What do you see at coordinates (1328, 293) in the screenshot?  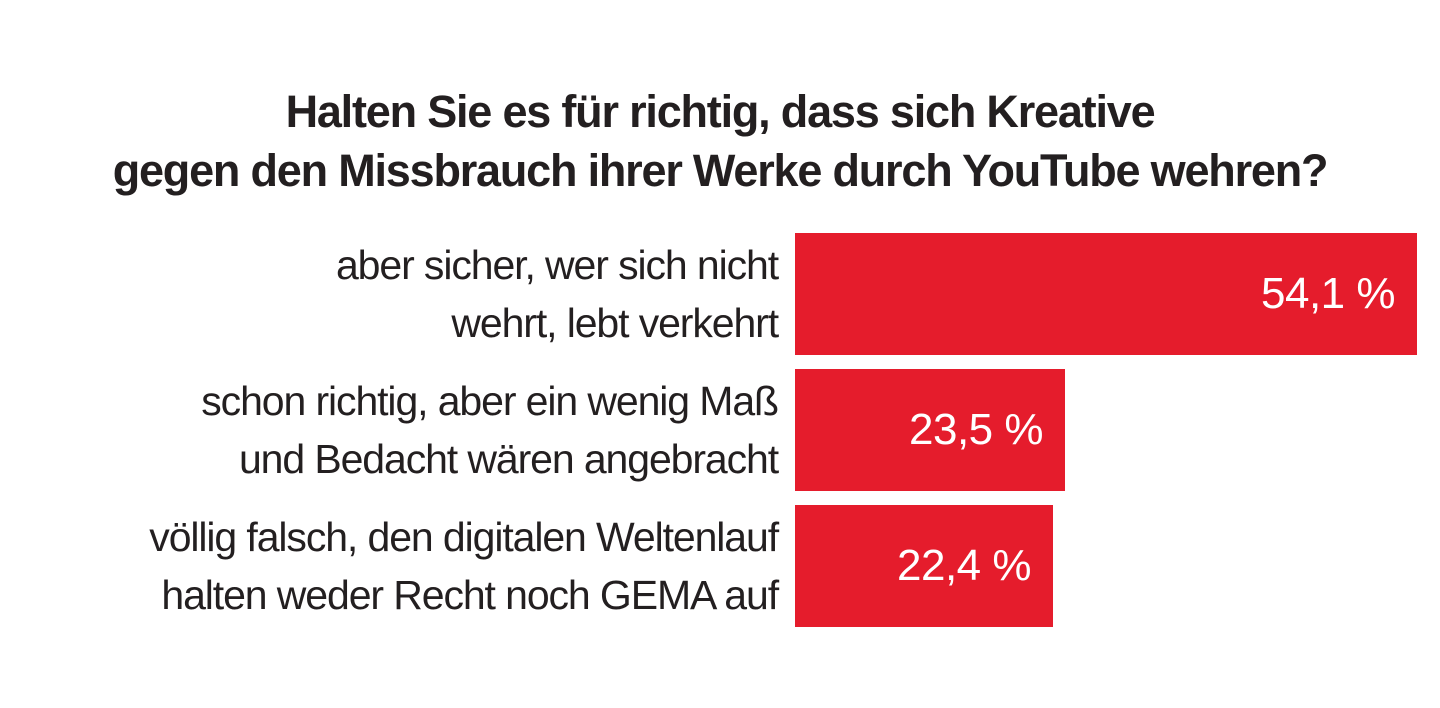 I see `bar-value-label: 54,1 %` at bounding box center [1328, 293].